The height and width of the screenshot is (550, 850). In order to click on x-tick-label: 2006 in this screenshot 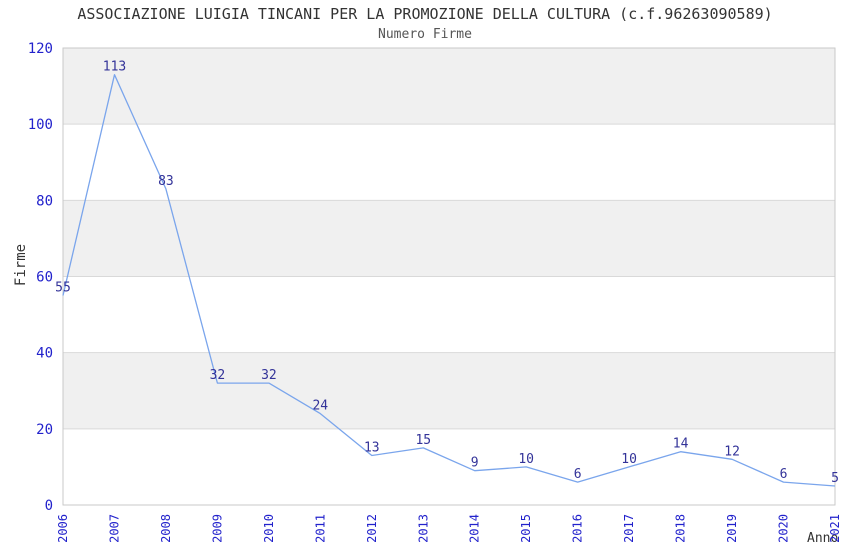, I will do `click(63, 528)`.